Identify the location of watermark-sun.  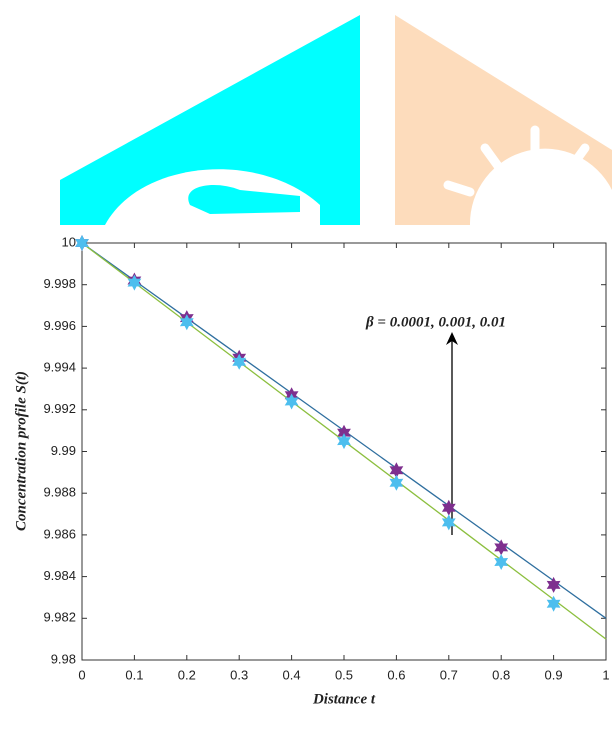
(540, 186).